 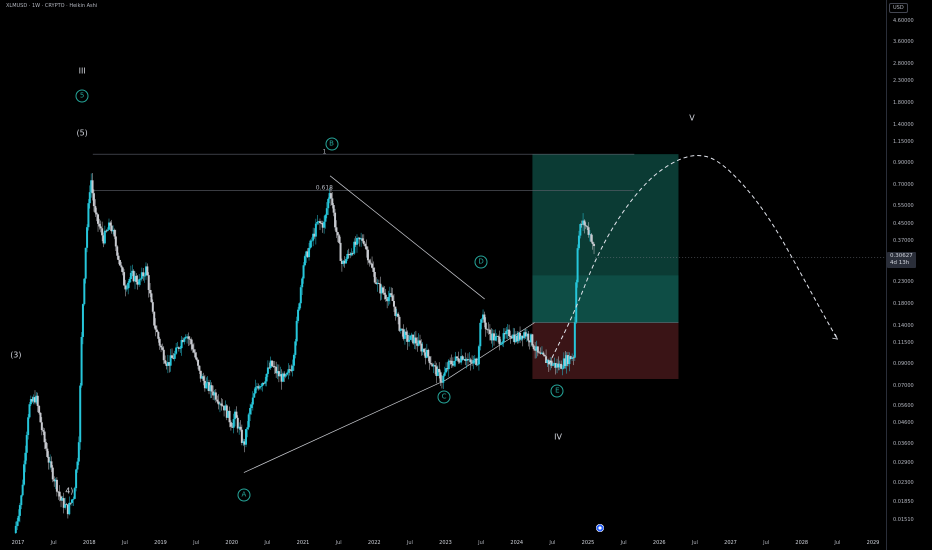 What do you see at coordinates (903, 405) in the screenshot?
I see `price-tick-label: 0.05600` at bounding box center [903, 405].